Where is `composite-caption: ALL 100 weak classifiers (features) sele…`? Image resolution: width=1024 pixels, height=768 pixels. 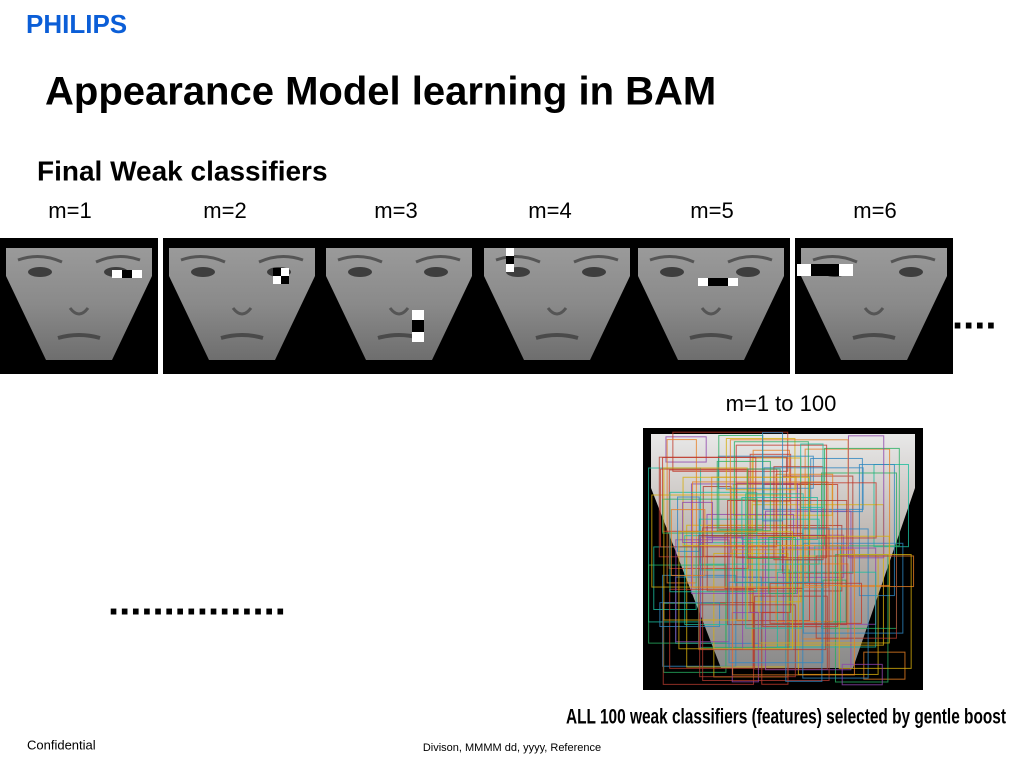
composite-caption: ALL 100 weak classifiers (features) sele… is located at coordinates (786, 717).